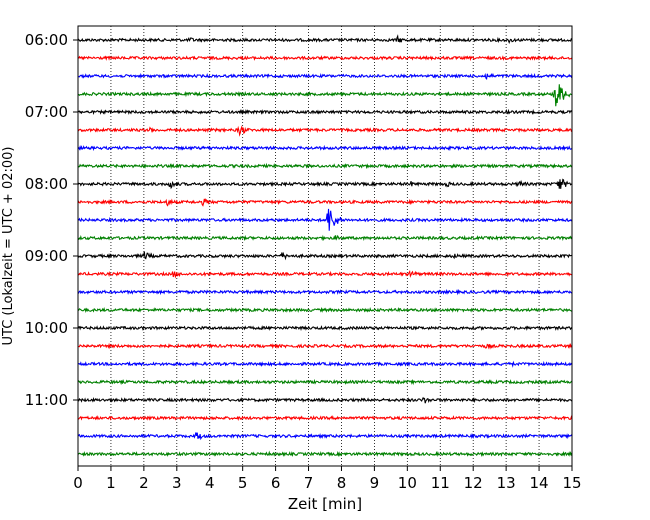  Describe the element at coordinates (78, 483) in the screenshot. I see `x-tick-label: 0` at that location.